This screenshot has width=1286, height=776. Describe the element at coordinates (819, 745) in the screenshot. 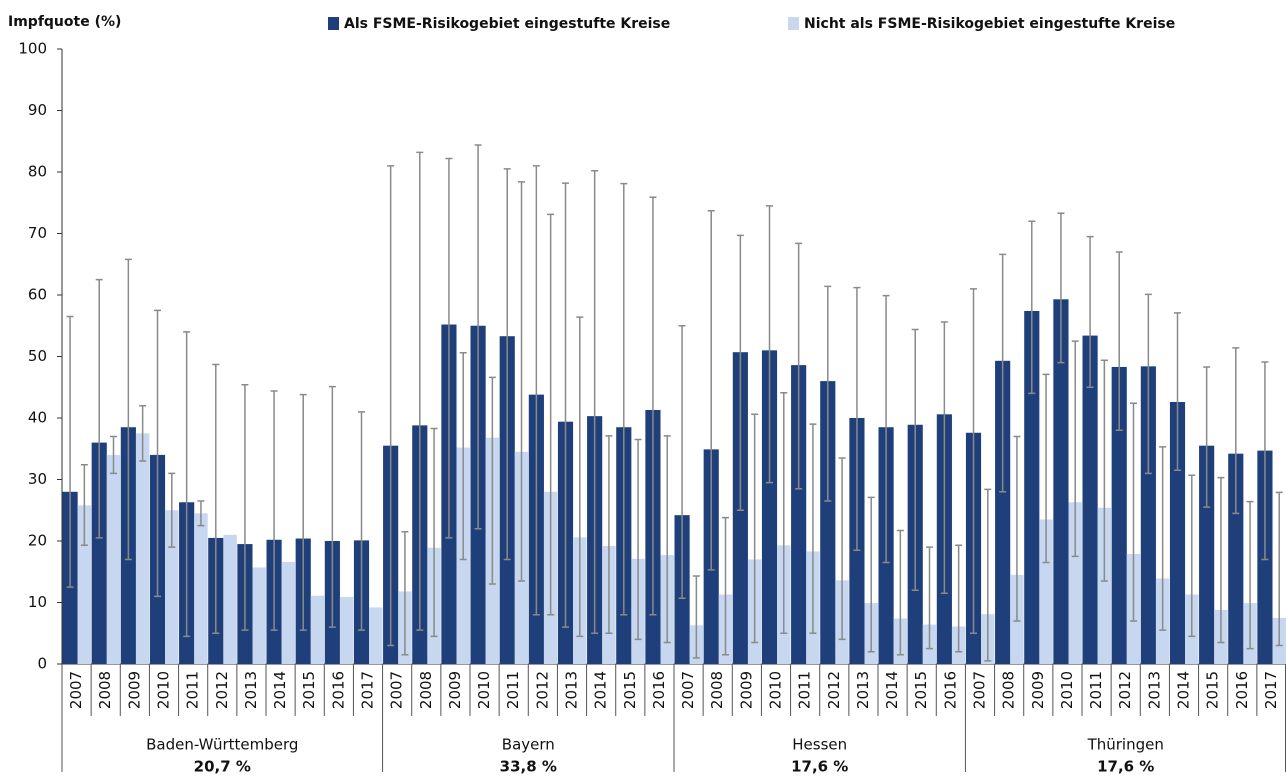

I see `group-label: Hessen` at that location.